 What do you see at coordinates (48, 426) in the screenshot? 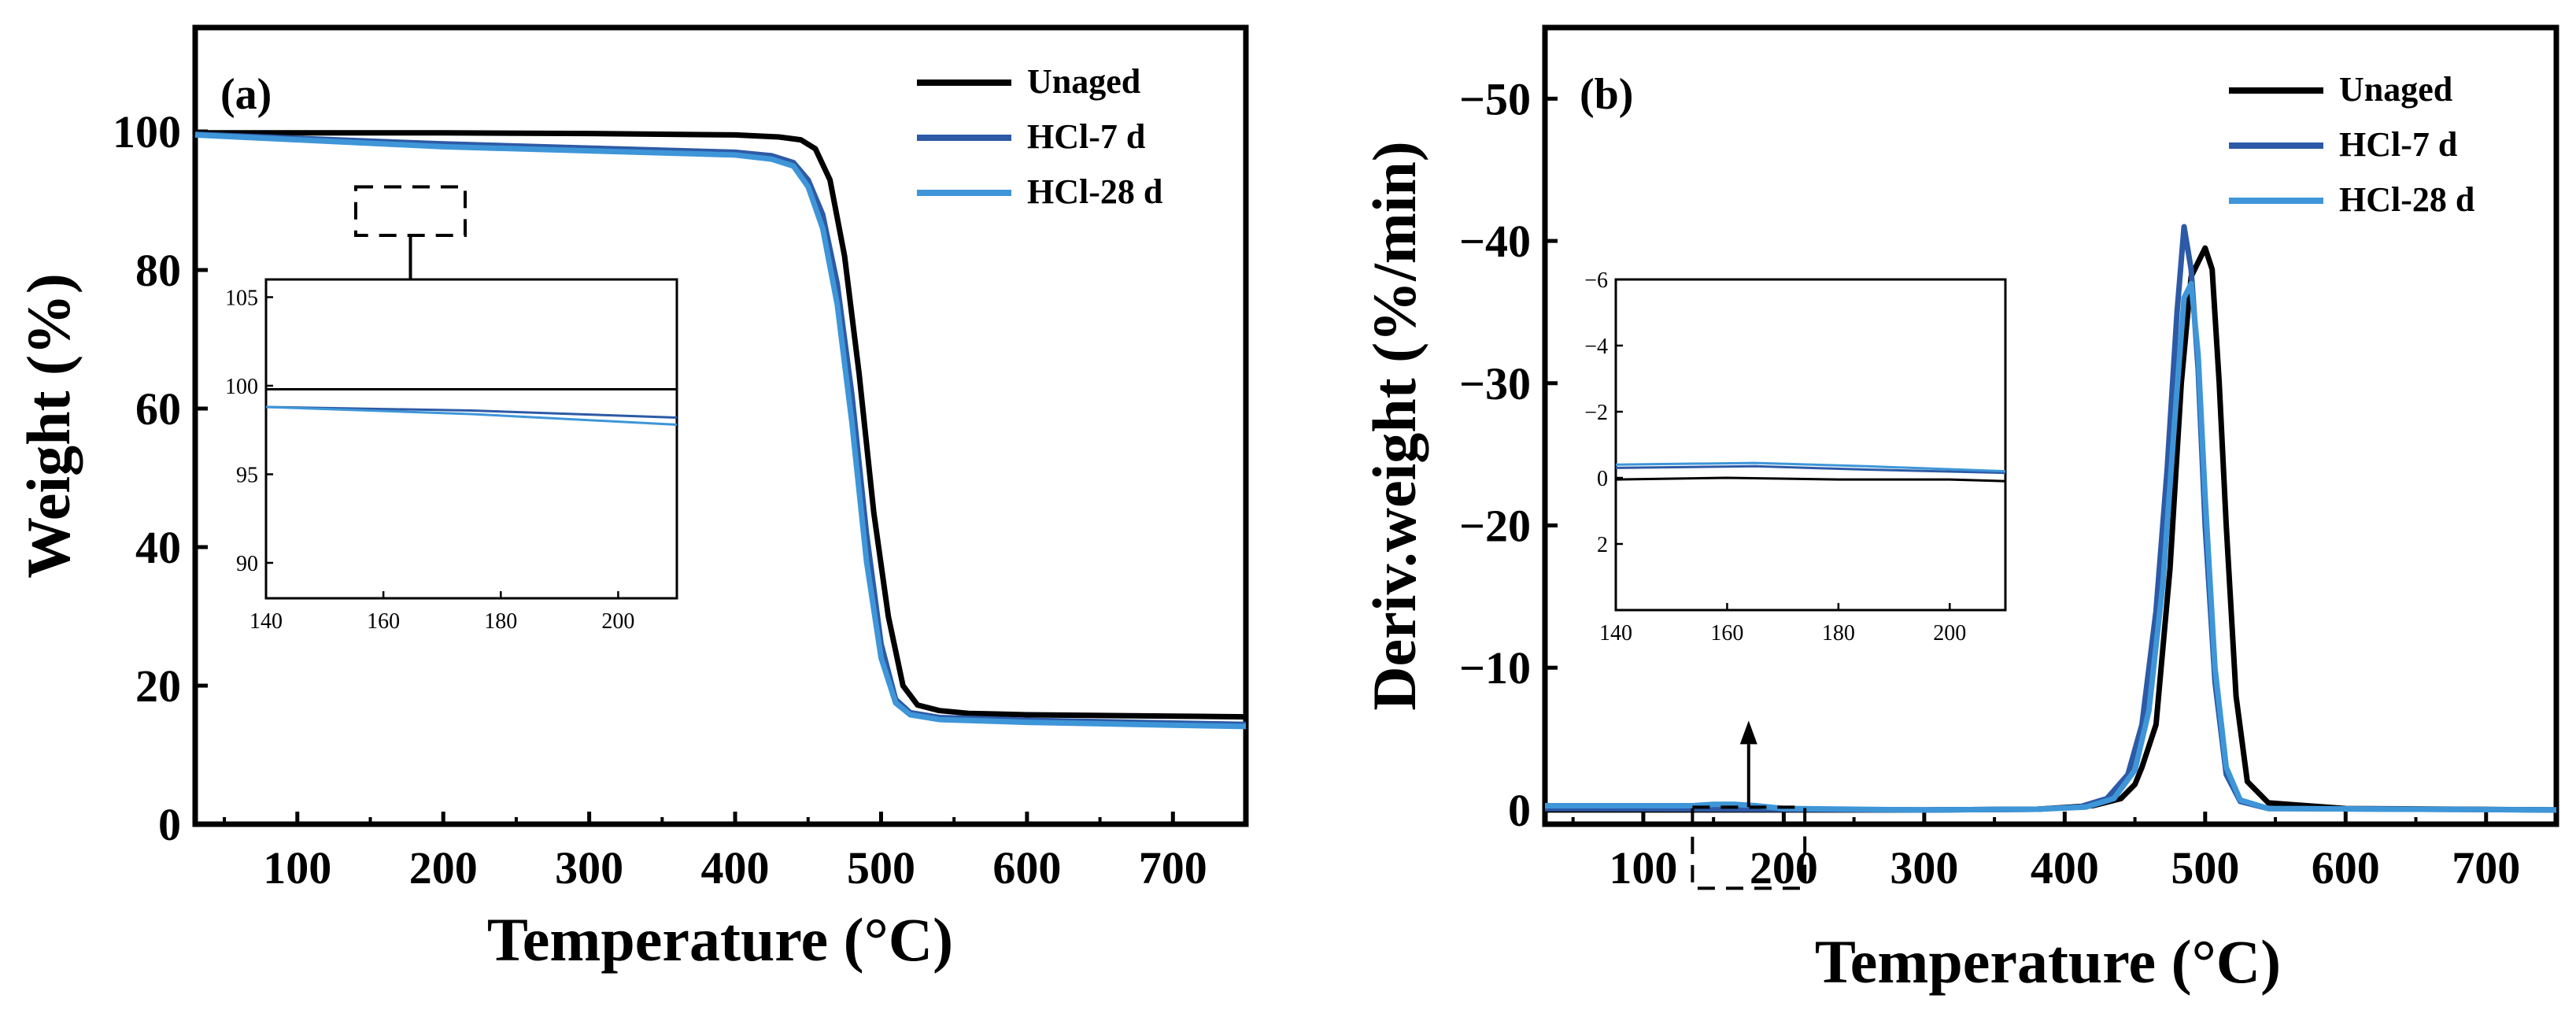
I see `y-axis-title: Weight (%)` at bounding box center [48, 426].